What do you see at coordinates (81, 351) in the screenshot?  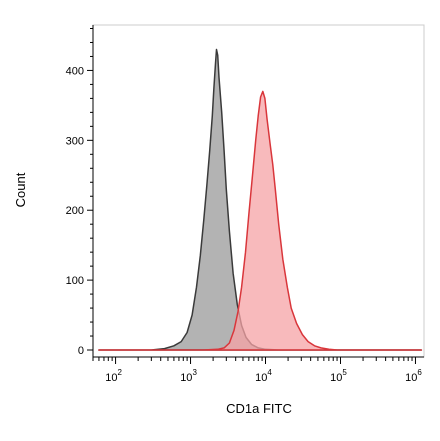 I see `y-tick-label: 0` at bounding box center [81, 351].